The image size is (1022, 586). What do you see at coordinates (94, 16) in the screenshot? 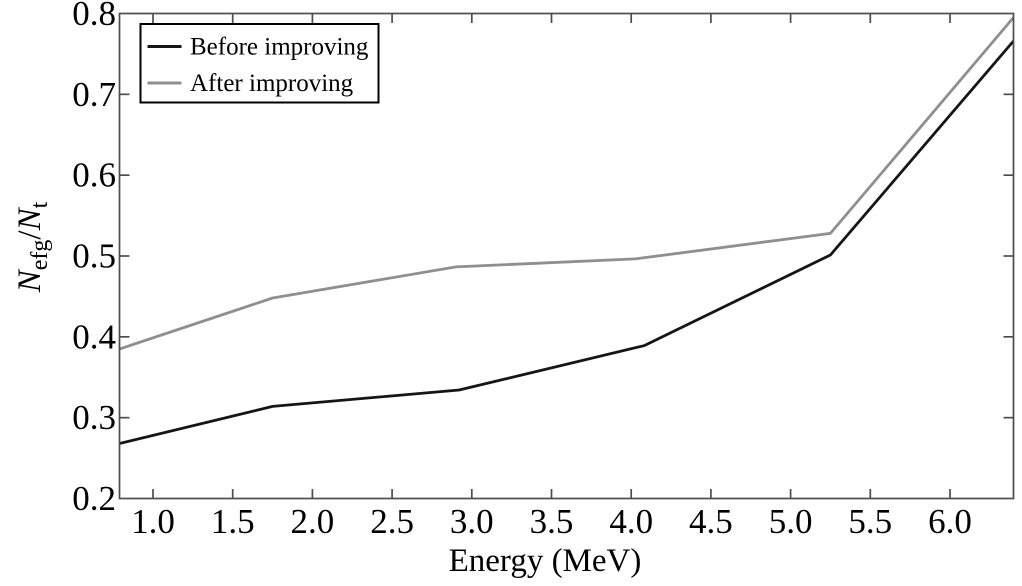
I see `svg-text: 0.8` at bounding box center [94, 16].